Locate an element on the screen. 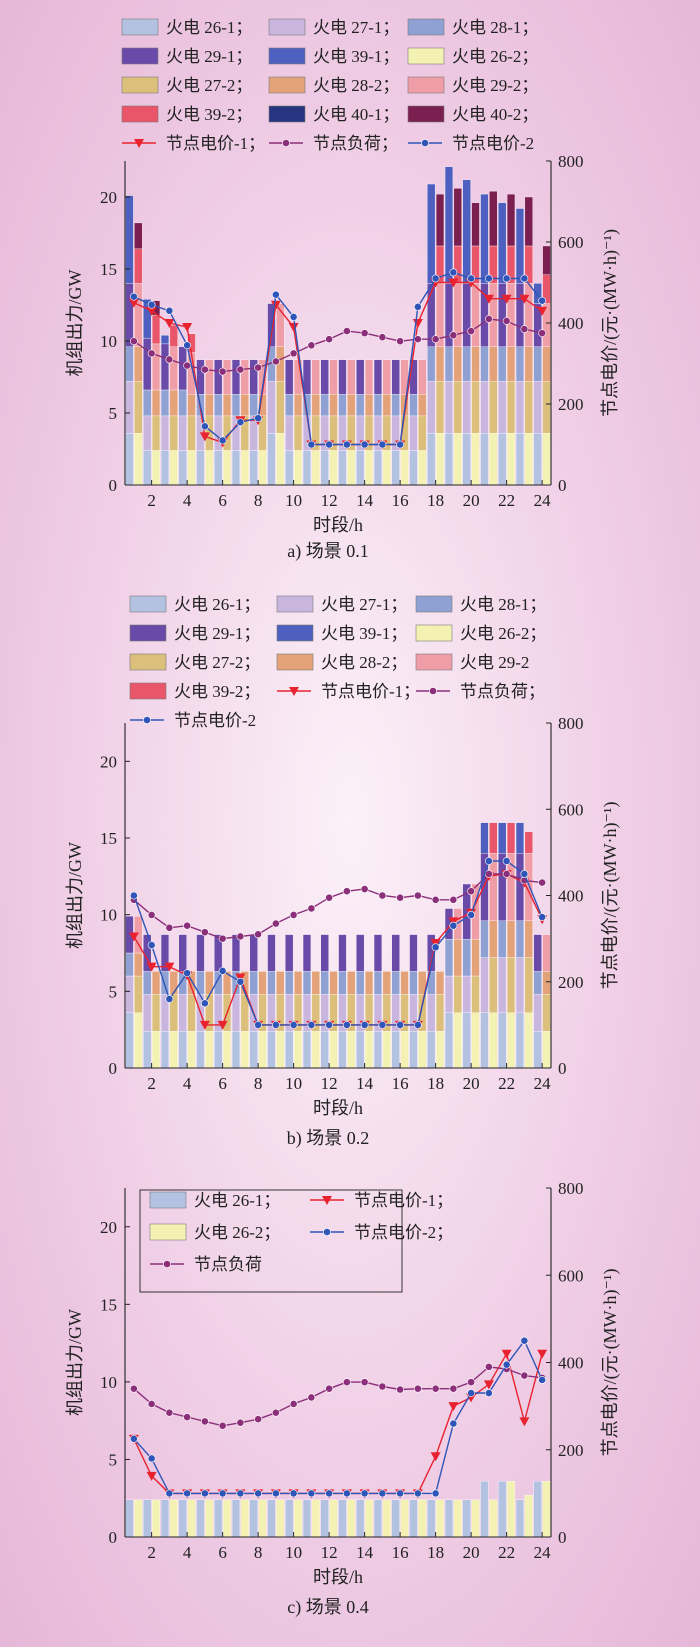 Image resolution: width=700 pixels, height=1647 pixels. bar-segment-right-h22 is located at coordinates (511, 939).